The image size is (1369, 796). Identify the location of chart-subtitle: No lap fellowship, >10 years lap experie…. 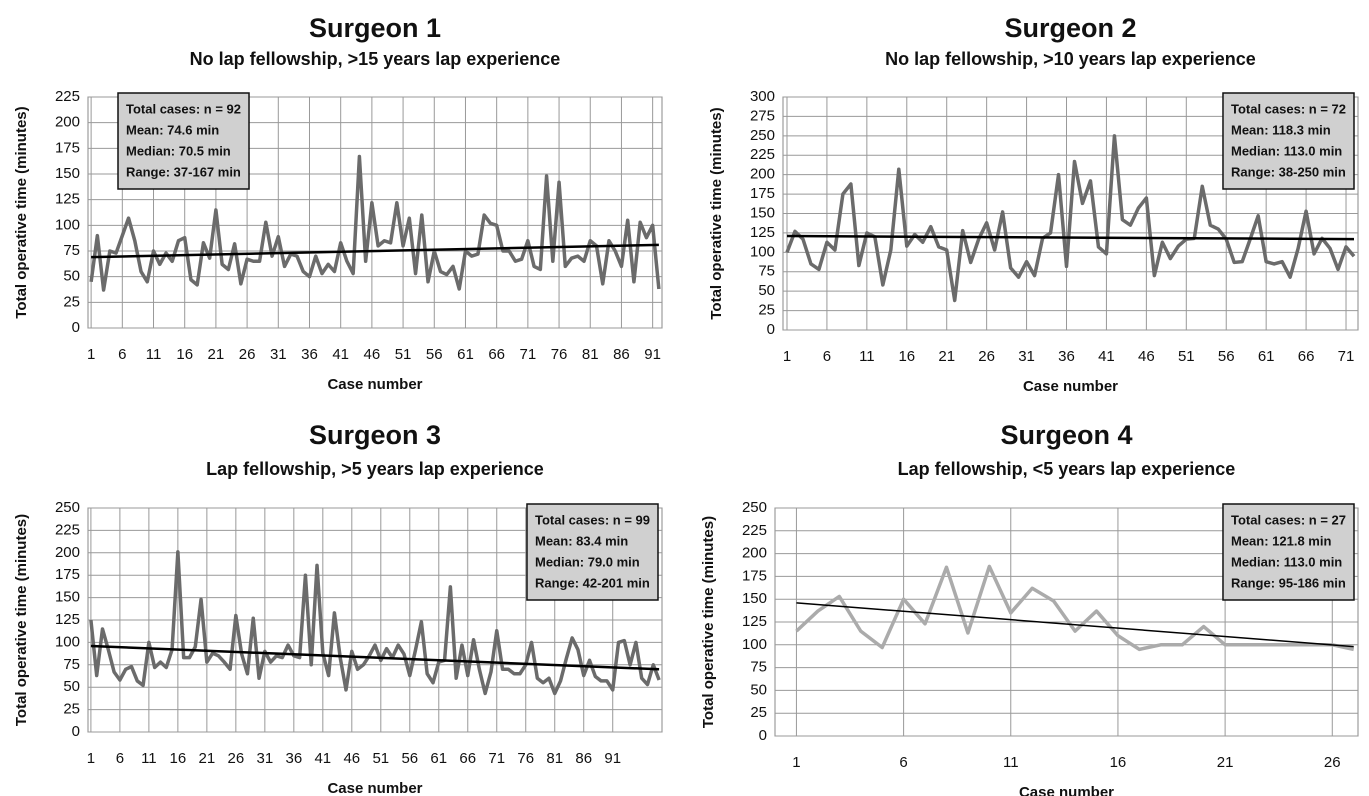
(1070, 59).